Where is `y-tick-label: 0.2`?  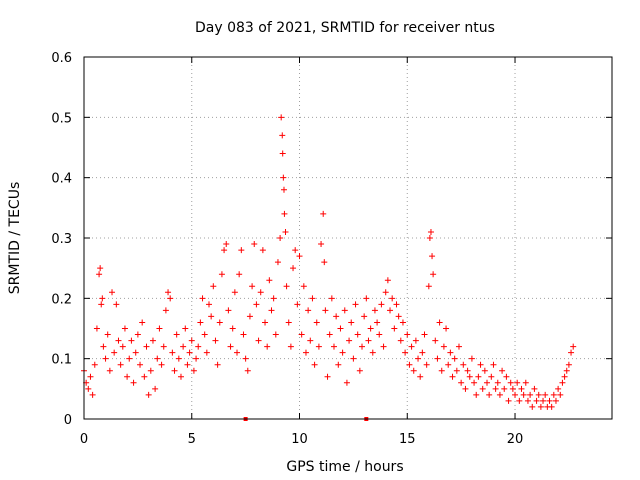
y-tick-label: 0.2 is located at coordinates (61, 299).